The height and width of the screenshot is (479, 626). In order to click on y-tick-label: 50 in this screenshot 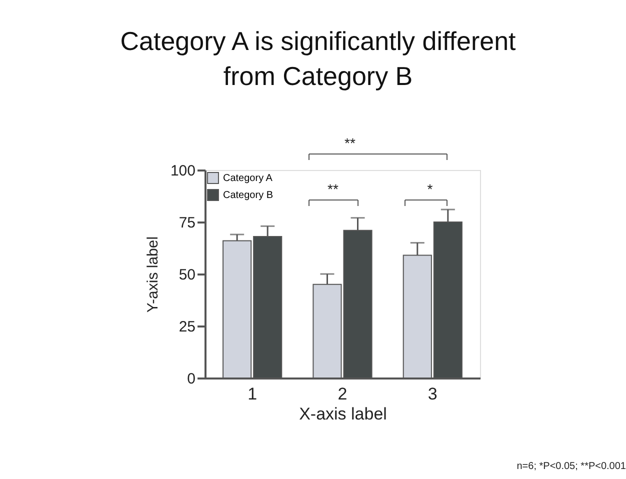, I will do `click(187, 275)`.